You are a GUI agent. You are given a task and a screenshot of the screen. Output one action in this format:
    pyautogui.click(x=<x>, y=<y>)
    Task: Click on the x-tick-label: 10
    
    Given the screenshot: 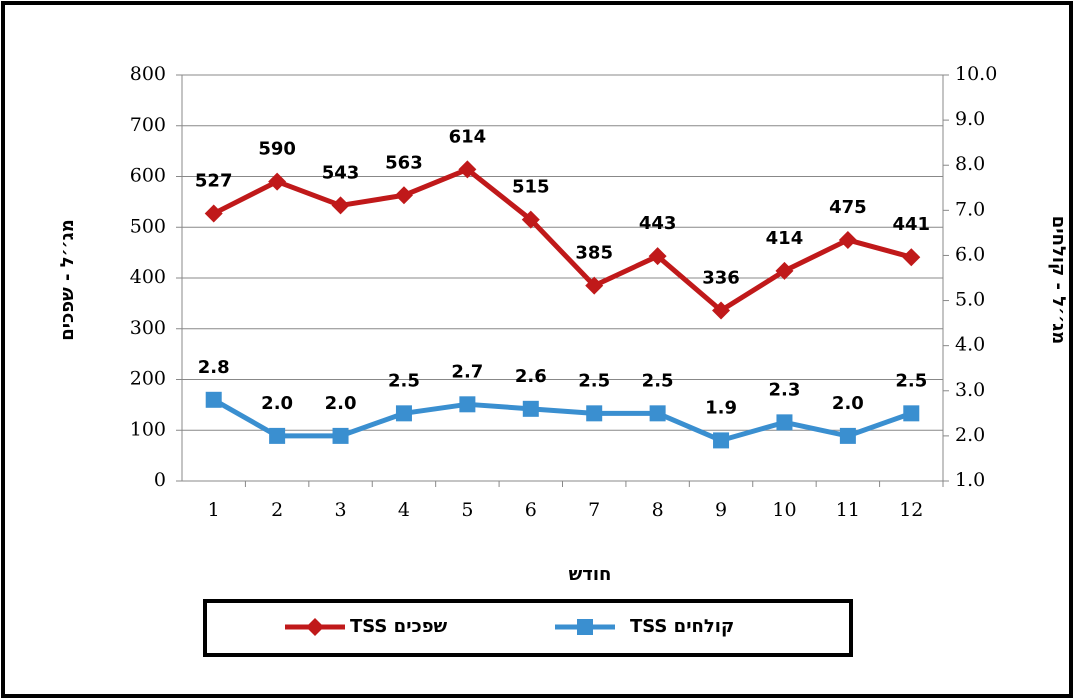 What is the action you would take?
    pyautogui.click(x=784, y=510)
    